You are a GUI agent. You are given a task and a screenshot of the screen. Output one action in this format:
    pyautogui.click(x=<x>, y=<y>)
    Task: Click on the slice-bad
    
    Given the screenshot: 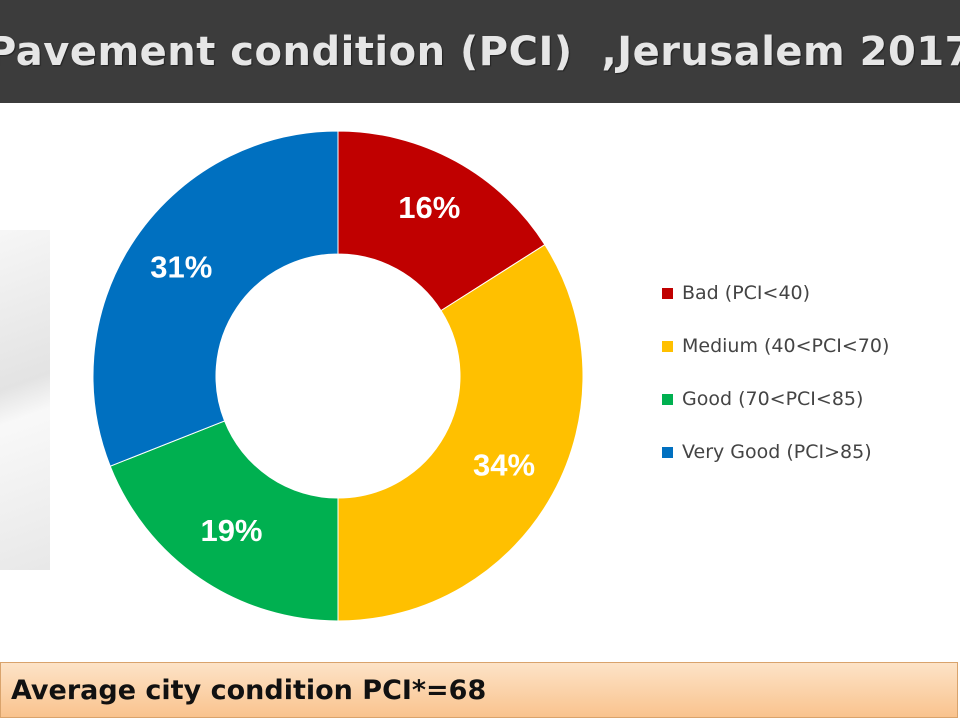 What is the action you would take?
    pyautogui.click(x=441, y=221)
    